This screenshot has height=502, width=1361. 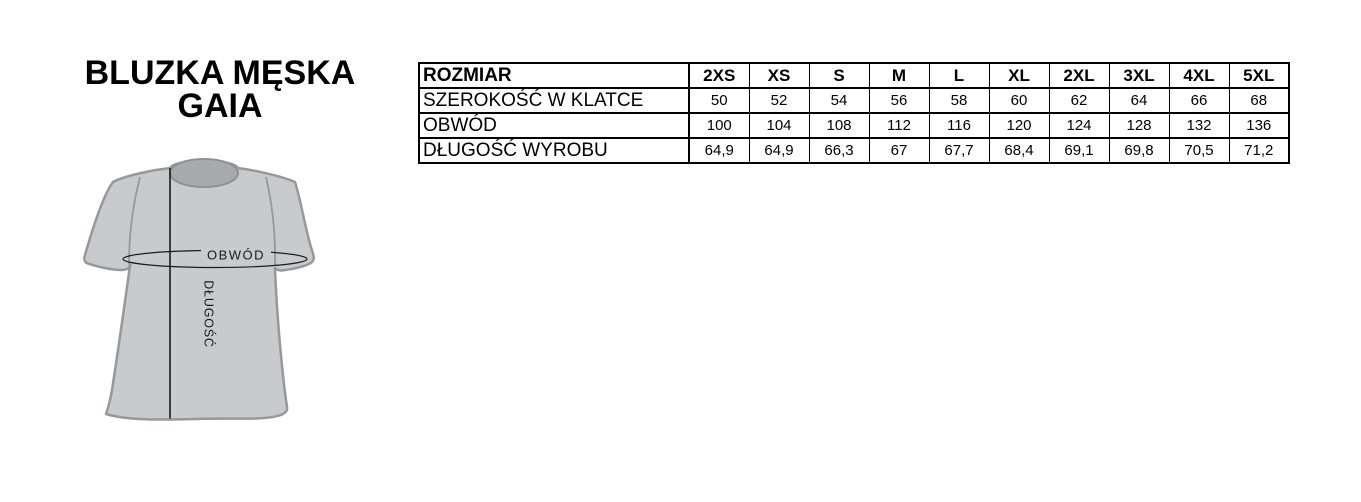 What do you see at coordinates (959, 75) in the screenshot?
I see `size-column-header: L` at bounding box center [959, 75].